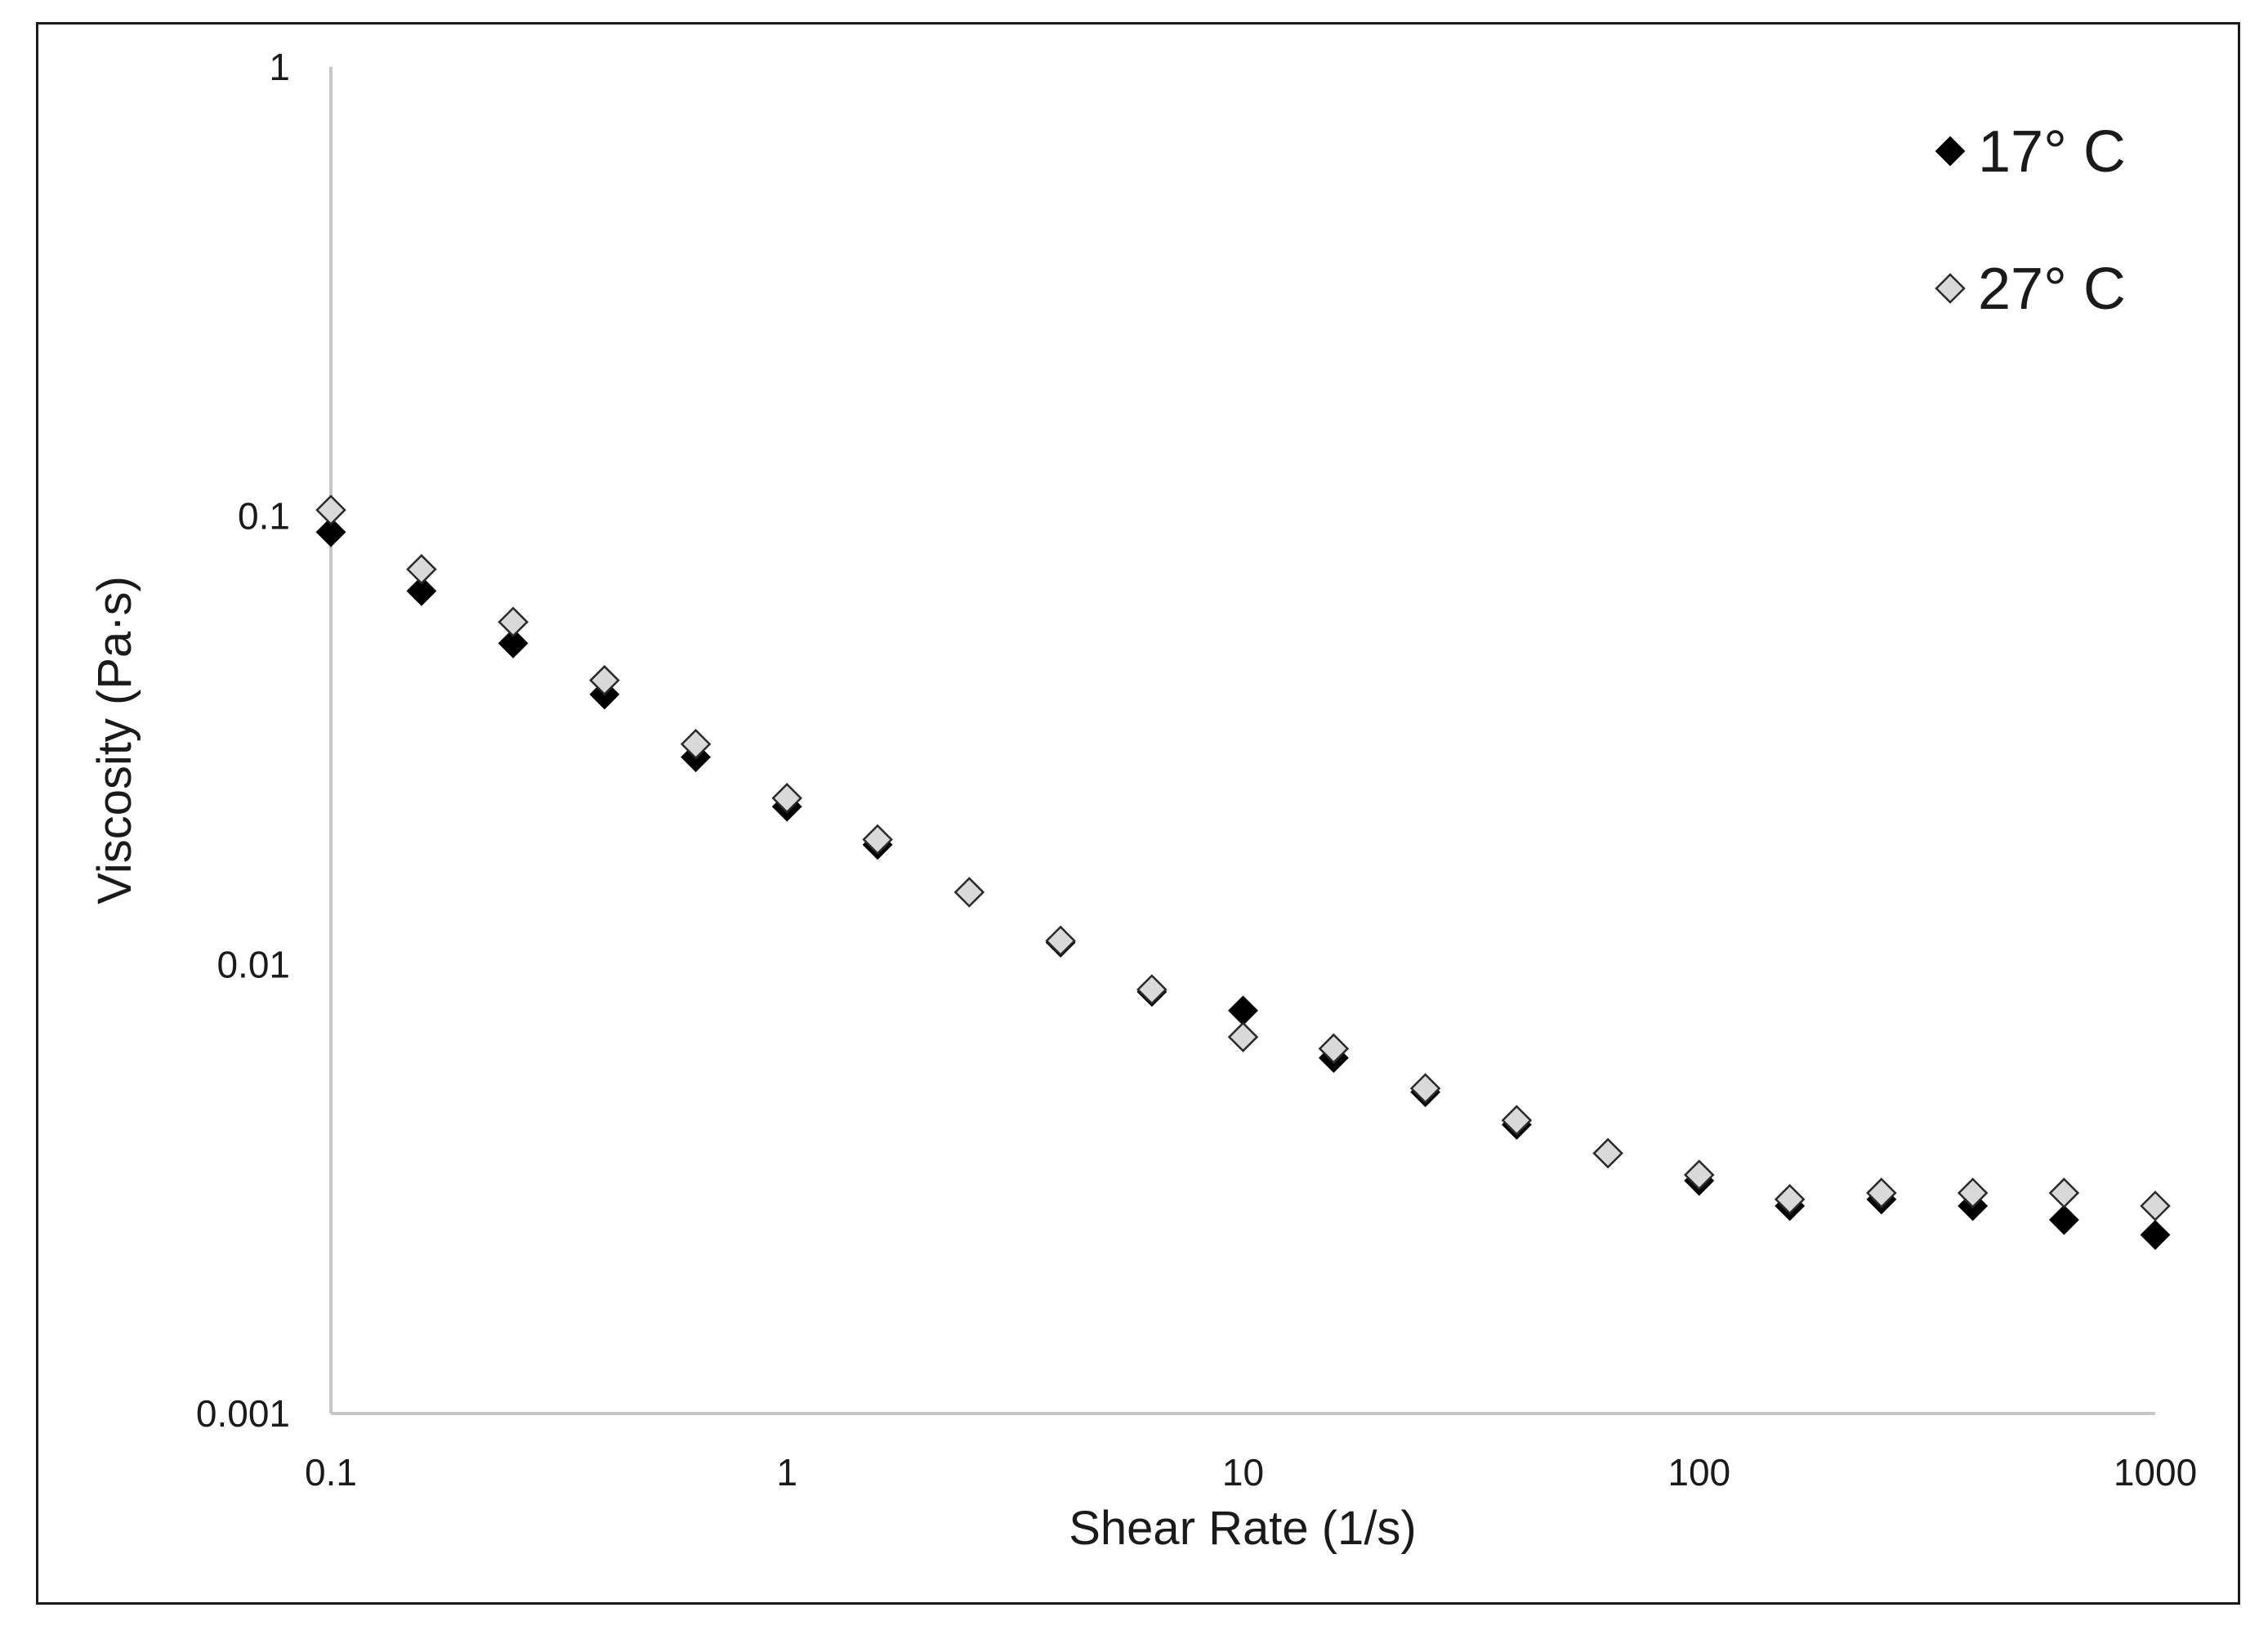  What do you see at coordinates (115, 740) in the screenshot?
I see `y-axis-title: Viscosity (Pa·s)` at bounding box center [115, 740].